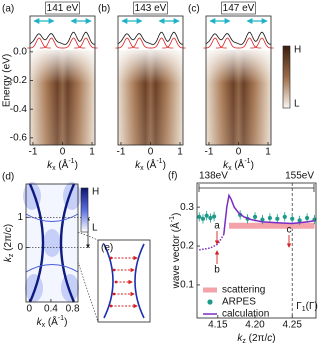 Image resolution: width=325 pixels, height=349 pixels. Describe the element at coordinates (269, 338) in the screenshot. I see `x-axis-label-part: c` at that location.